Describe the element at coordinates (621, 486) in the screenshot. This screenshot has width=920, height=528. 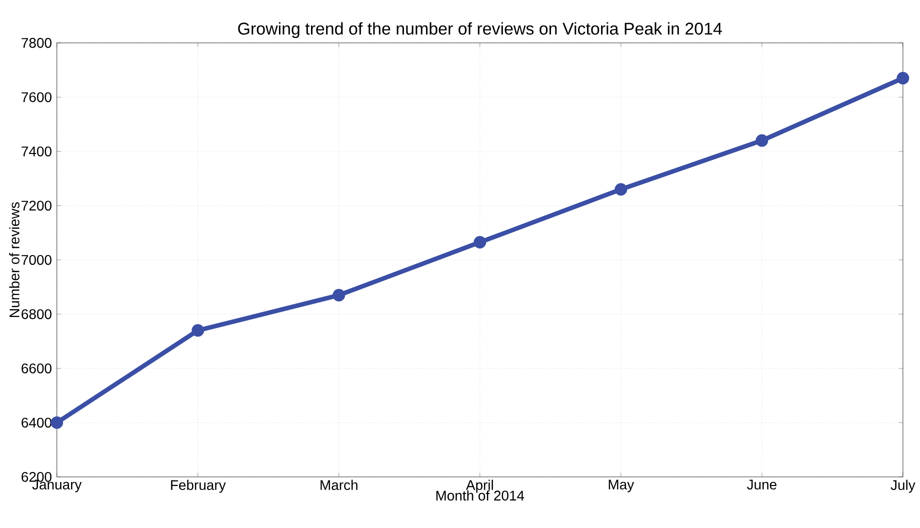
I see `x-tick-label: May` at that location.